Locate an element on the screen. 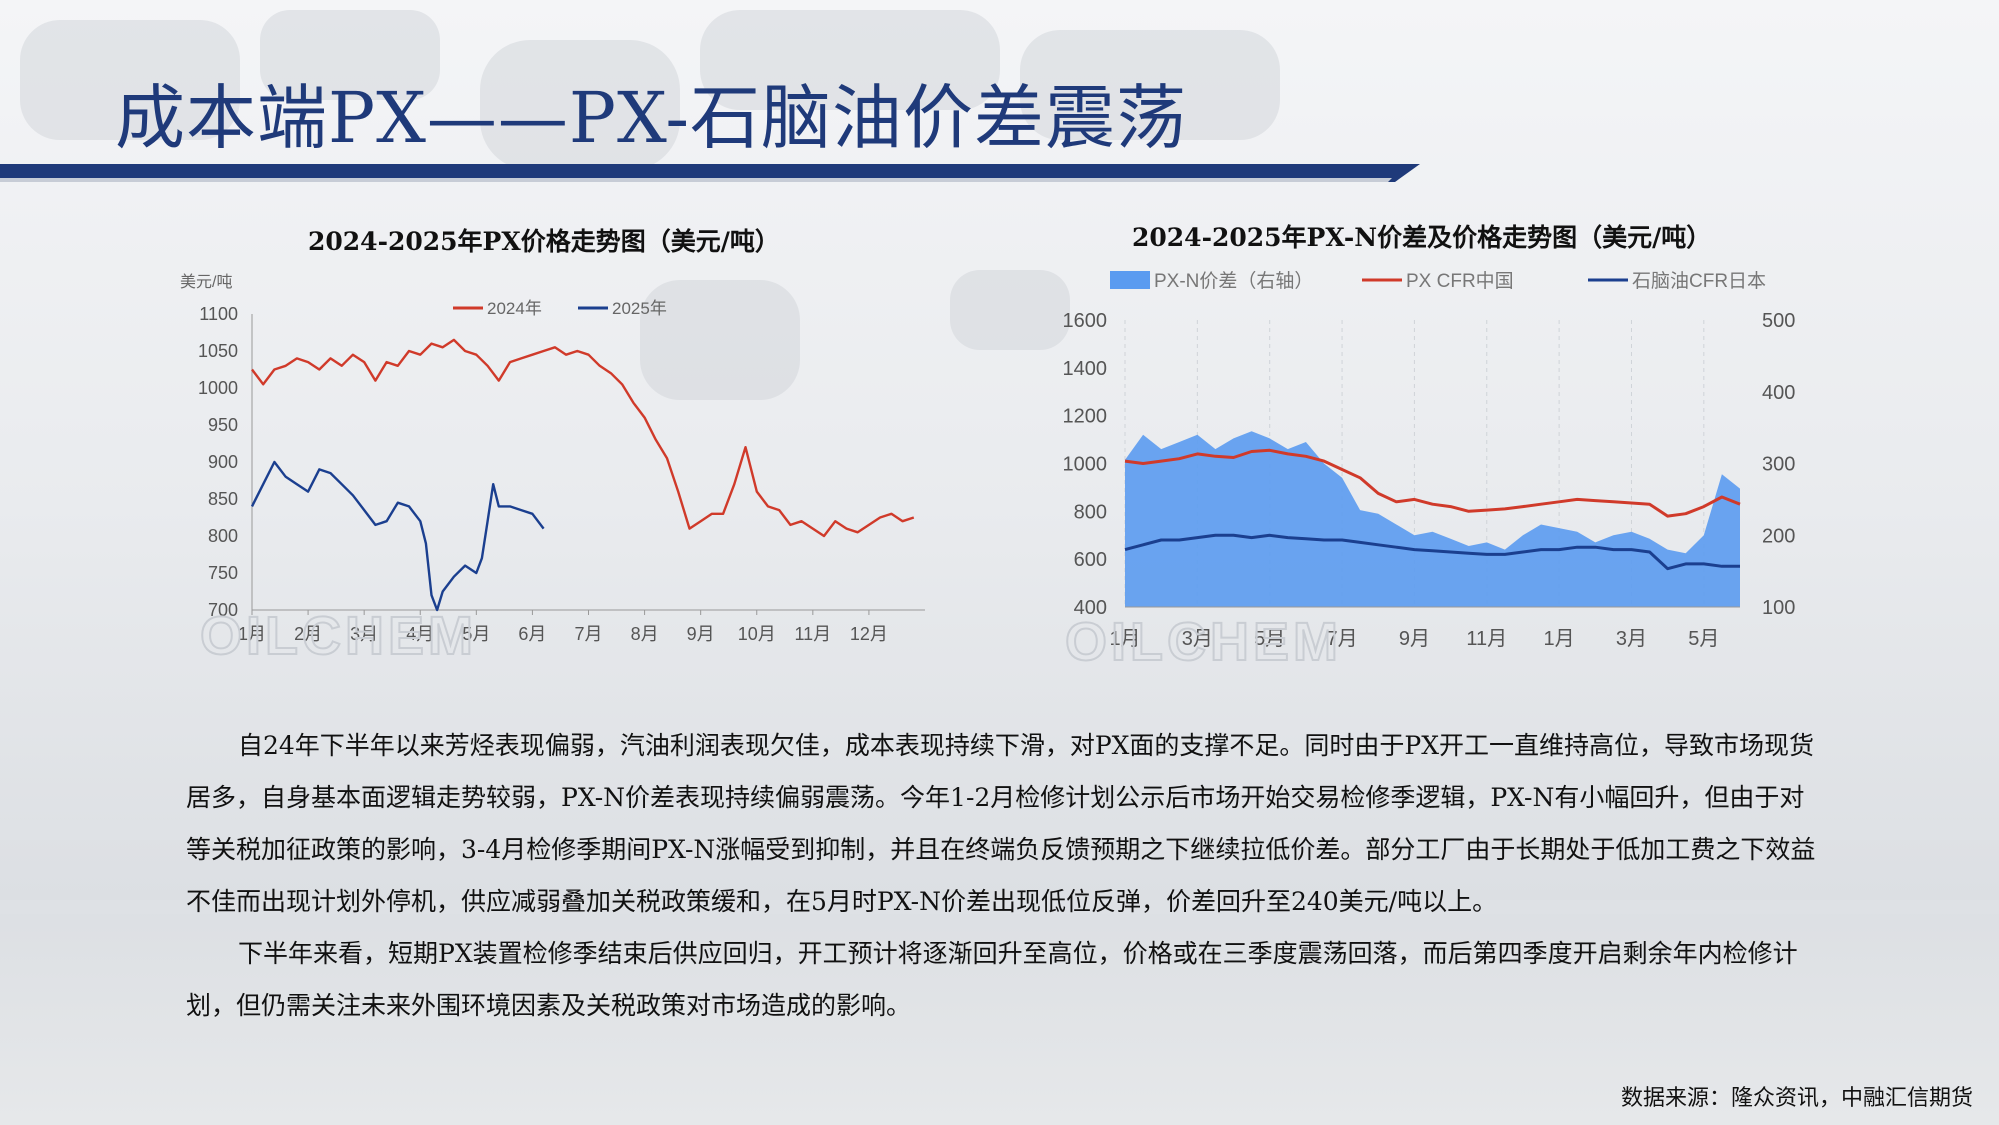  chart1-watermark: OILCHEM is located at coordinates (338, 634).